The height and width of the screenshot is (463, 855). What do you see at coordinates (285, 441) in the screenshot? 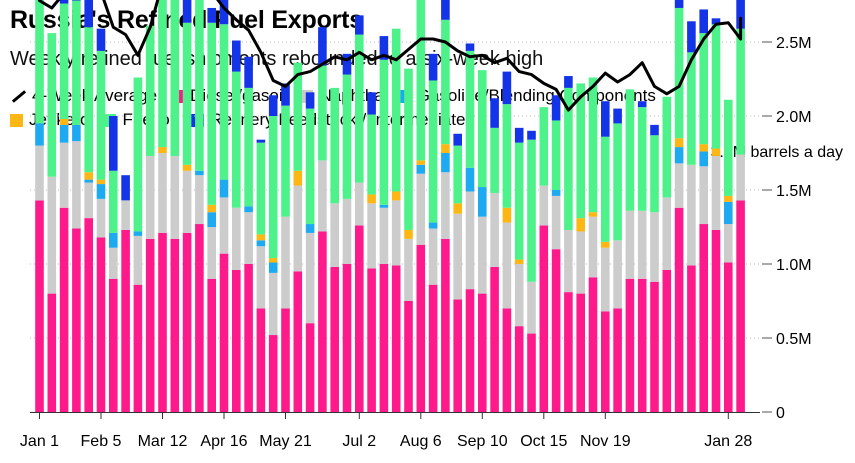
I see `x-tick-label: May 21` at bounding box center [285, 441].